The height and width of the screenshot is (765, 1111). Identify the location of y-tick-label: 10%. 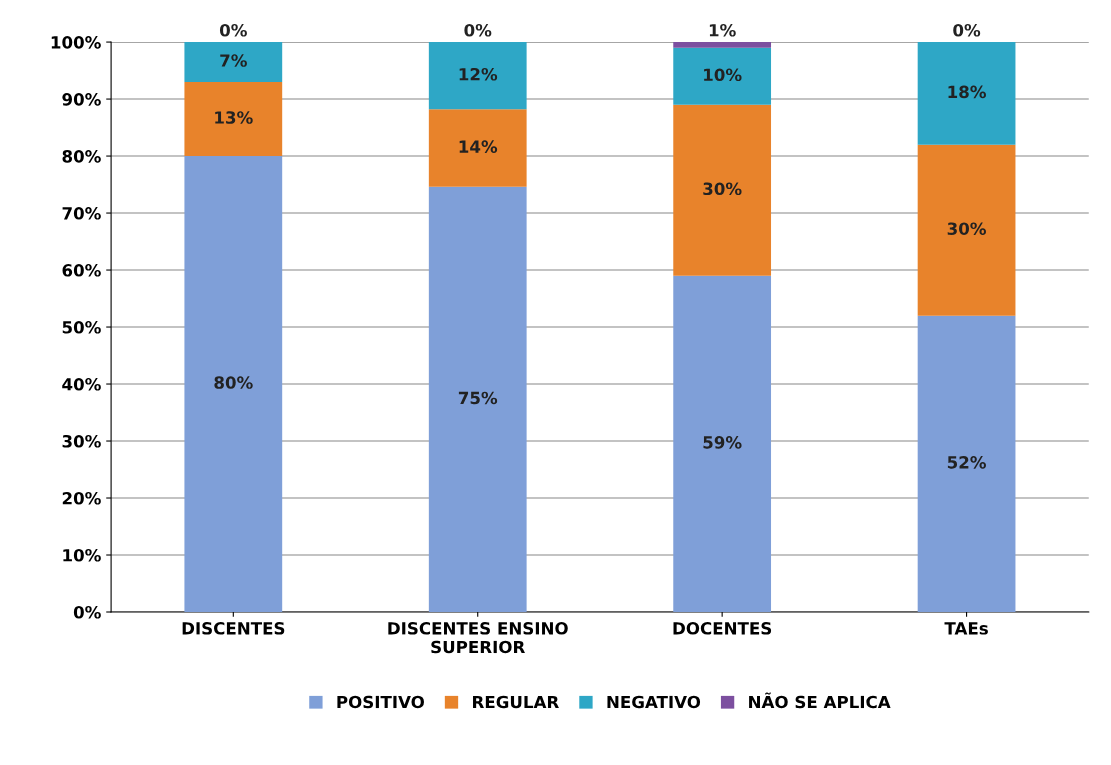
(82, 555).